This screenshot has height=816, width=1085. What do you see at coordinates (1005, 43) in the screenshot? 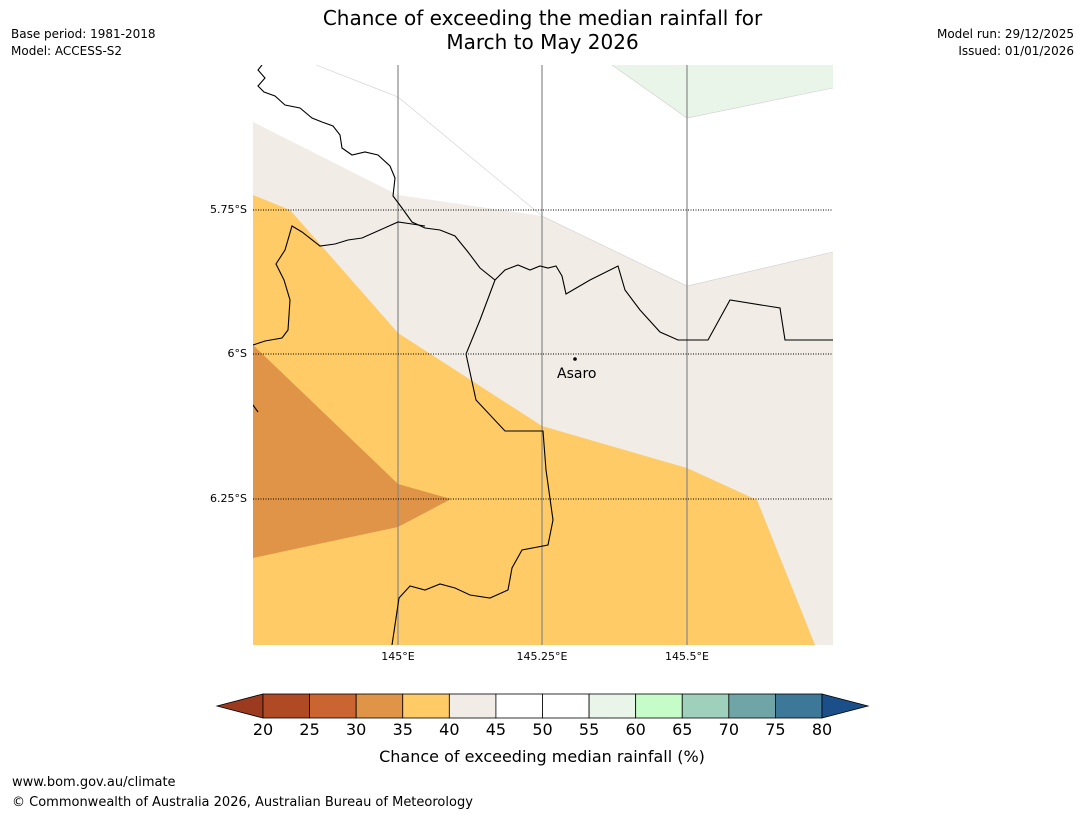
I see `meta-right: Model run: 29/12/2025 Issued: 01/01/2026` at bounding box center [1005, 43].